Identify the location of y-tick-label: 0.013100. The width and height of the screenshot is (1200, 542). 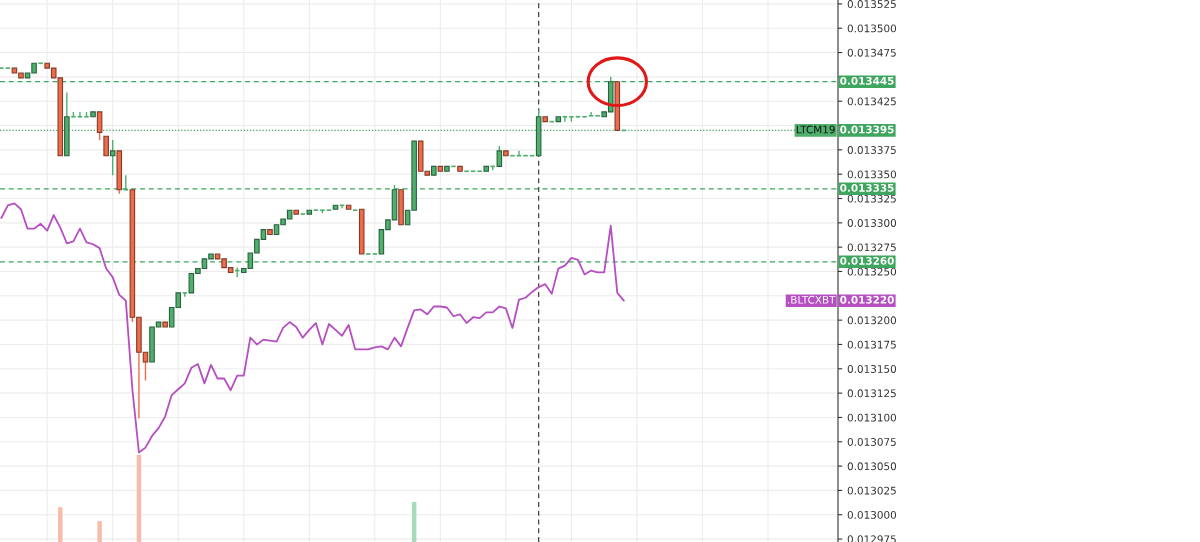
(872, 417).